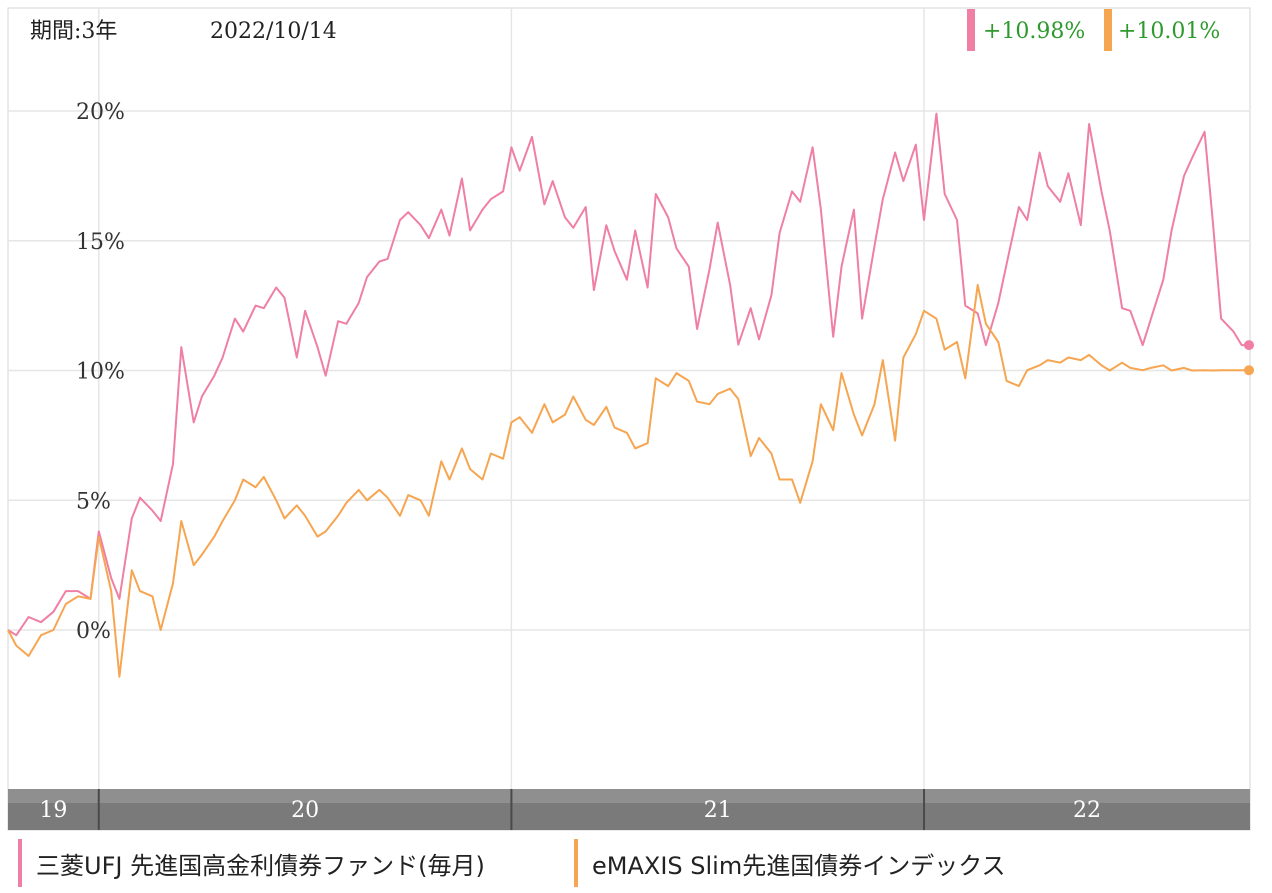 Image resolution: width=1272 pixels, height=893 pixels. I want to click on legend-item-orange: eMAXIS Slim先進国債券インデックス, so click(790, 863).